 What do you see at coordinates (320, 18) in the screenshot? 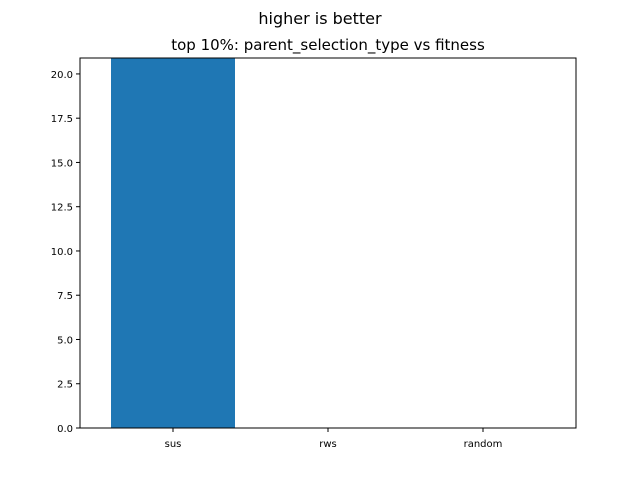
I see `chart-suptitle: higher is better` at bounding box center [320, 18].